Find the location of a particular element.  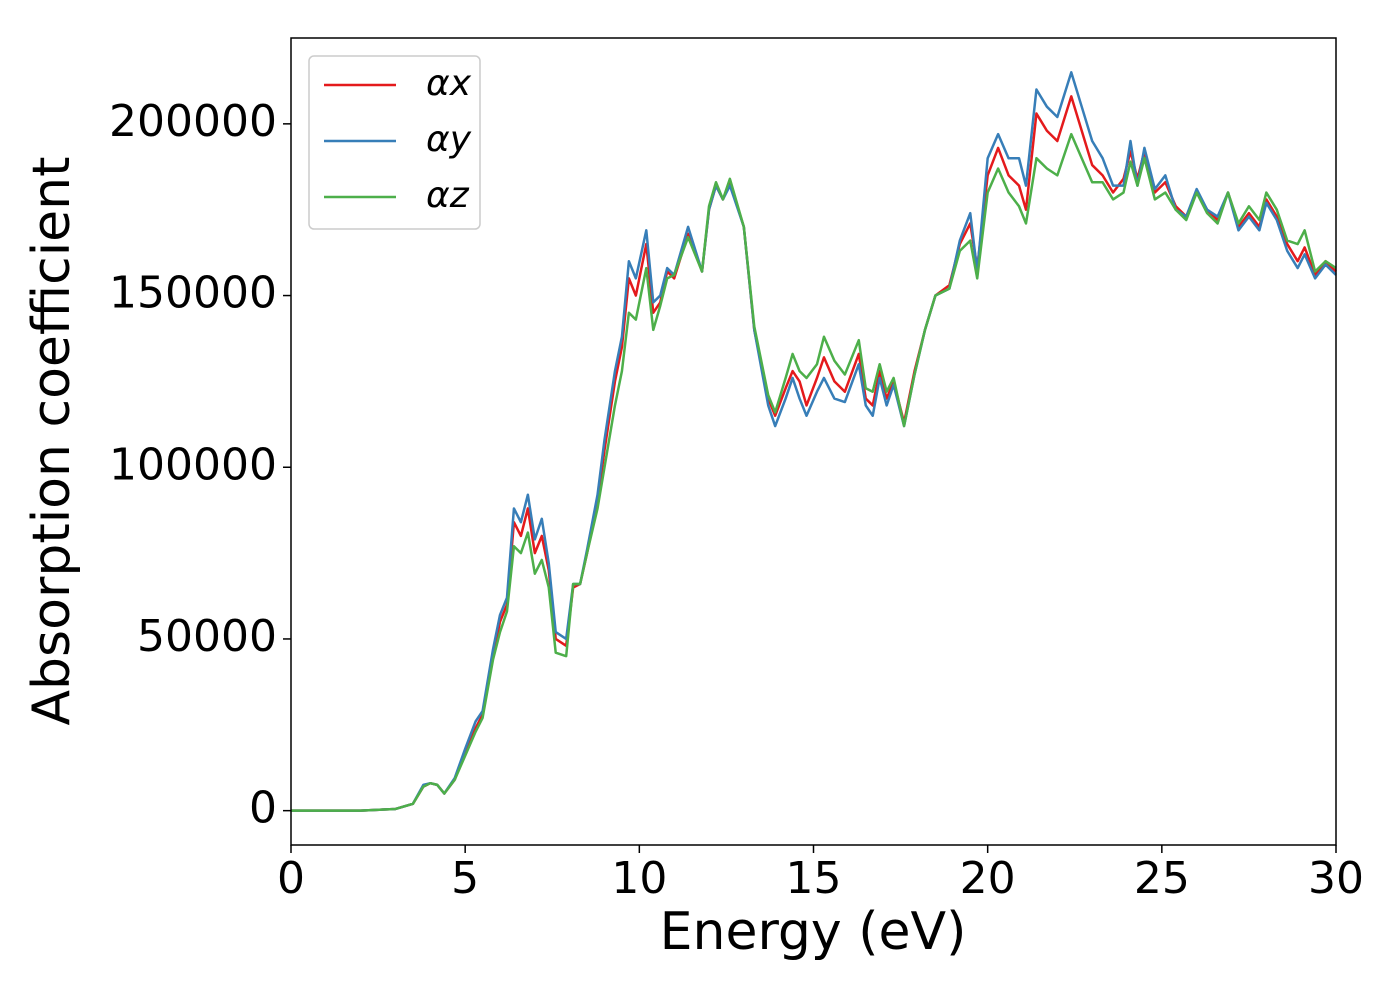

y-tick-label: 200000 is located at coordinates (193, 121).